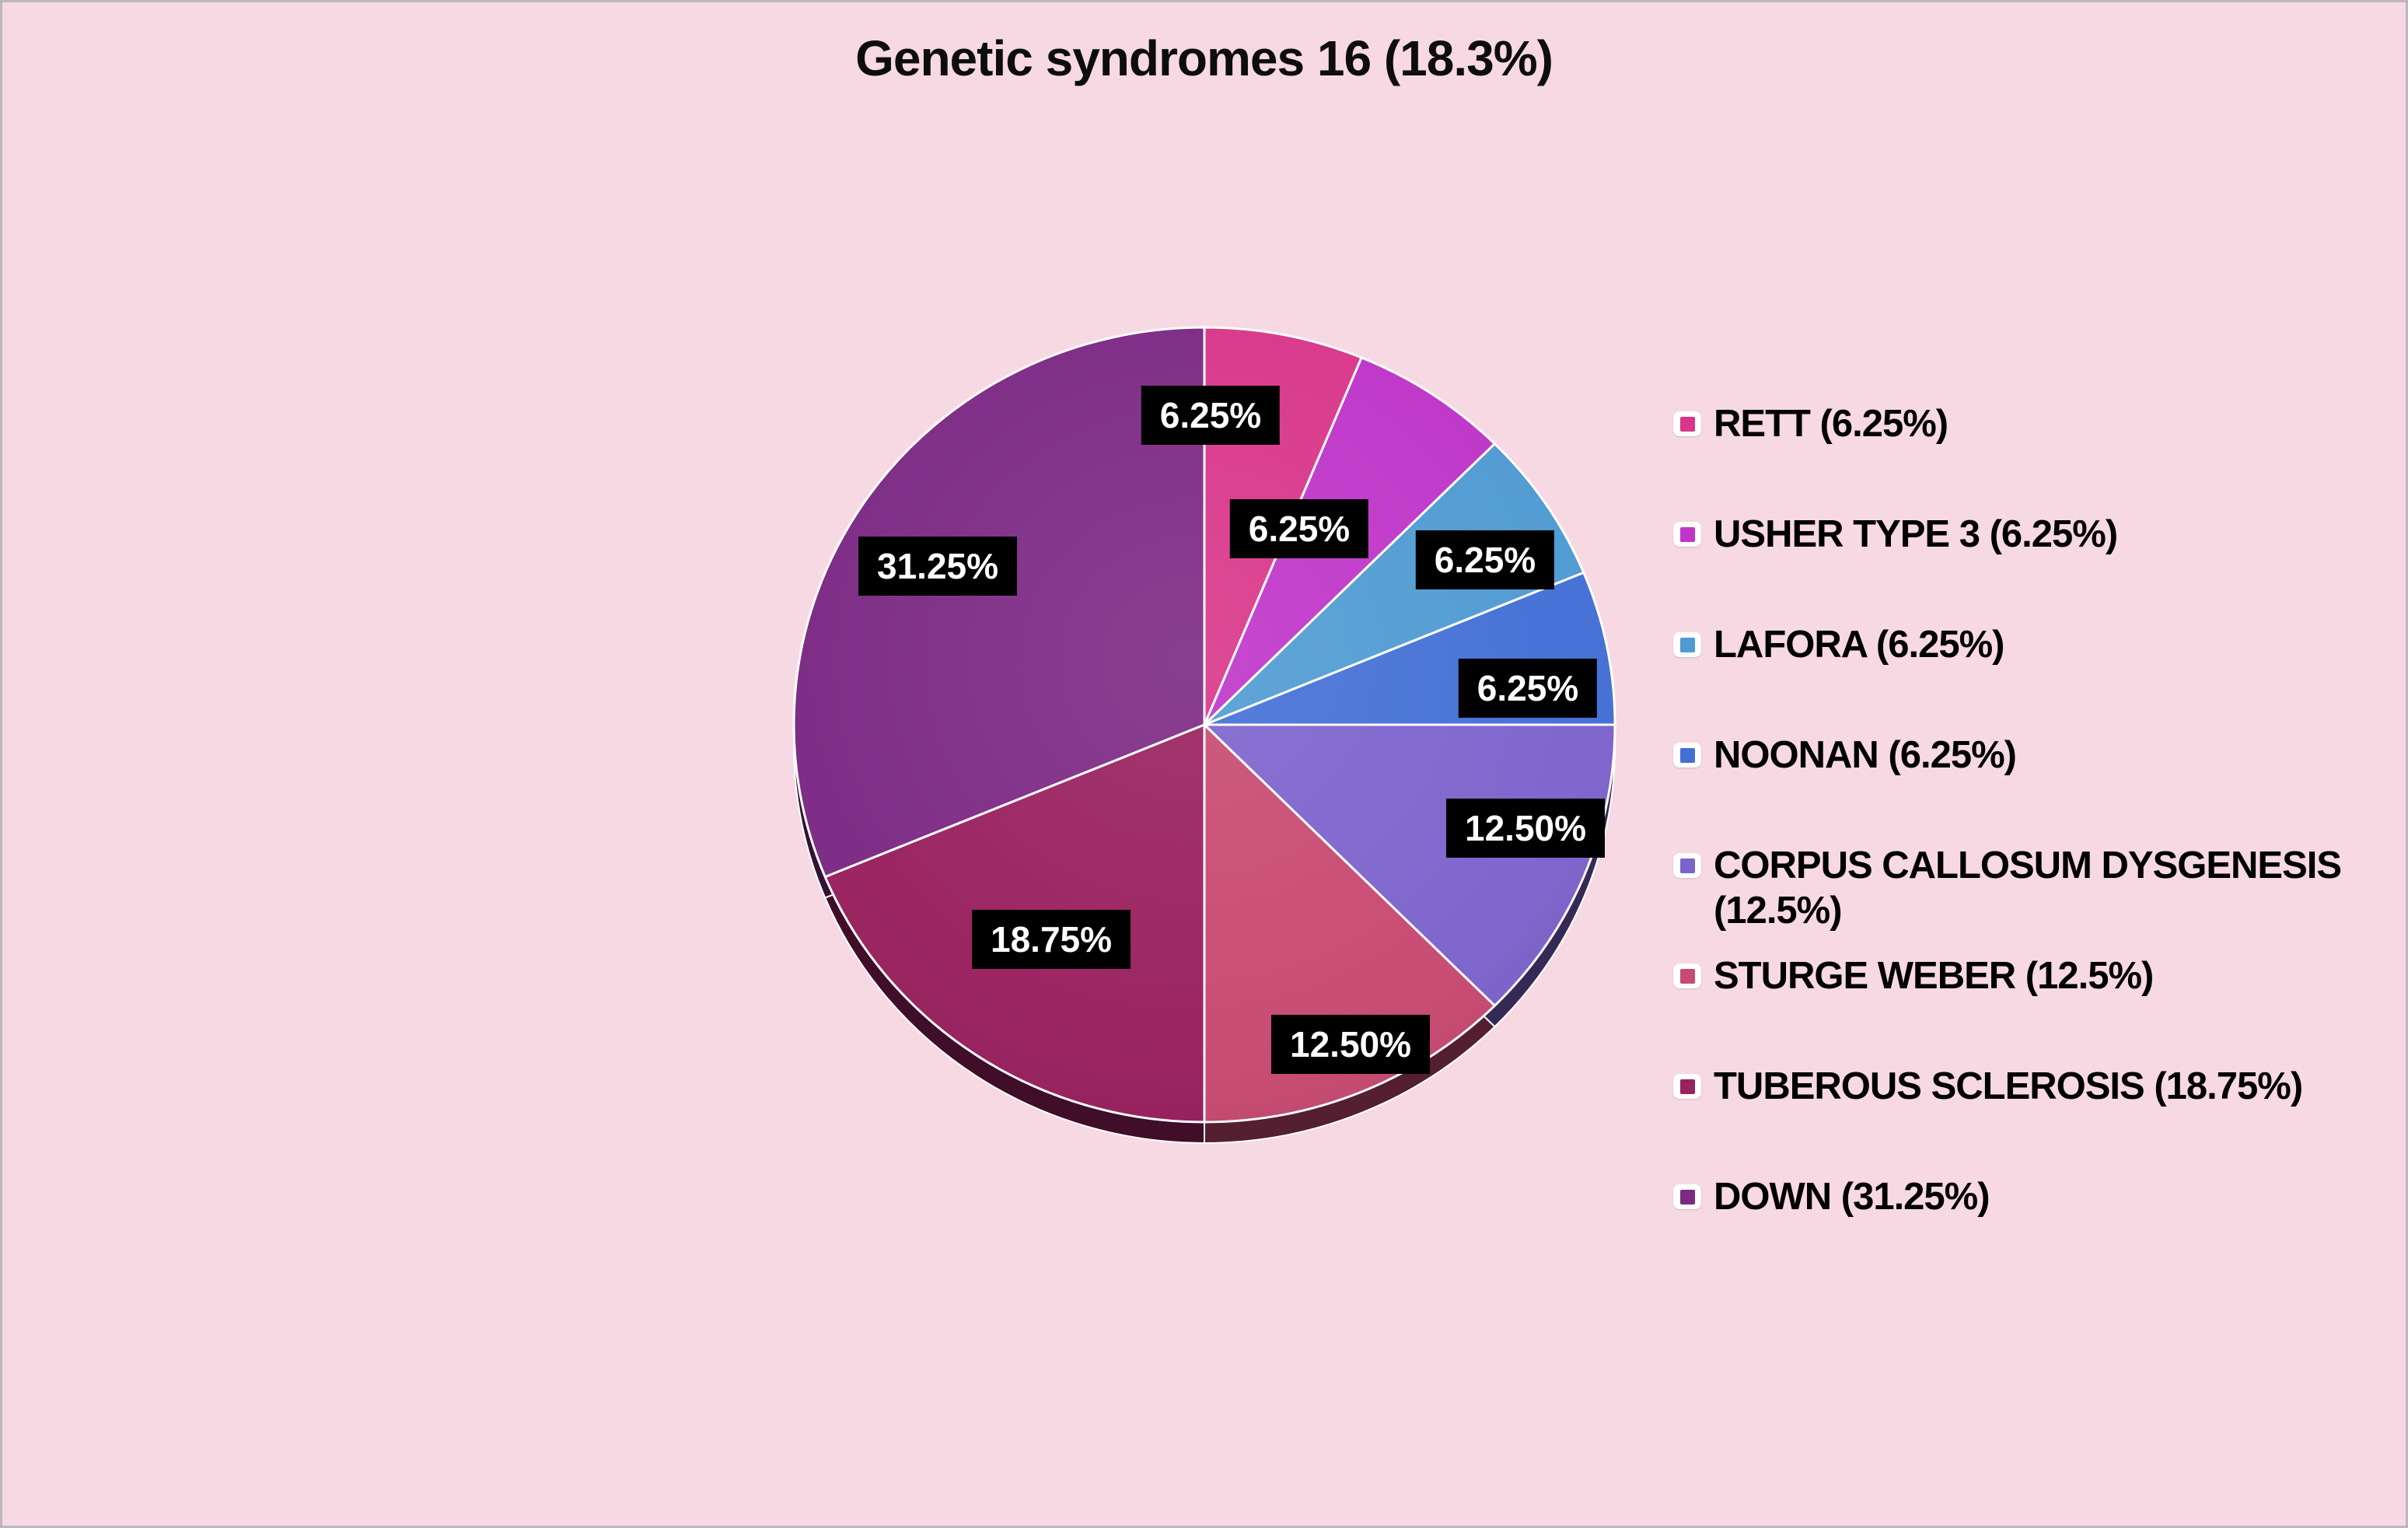 This screenshot has height=1528, width=2408. What do you see at coordinates (1485, 559) in the screenshot?
I see `data-label-lafora: 6.25%` at bounding box center [1485, 559].